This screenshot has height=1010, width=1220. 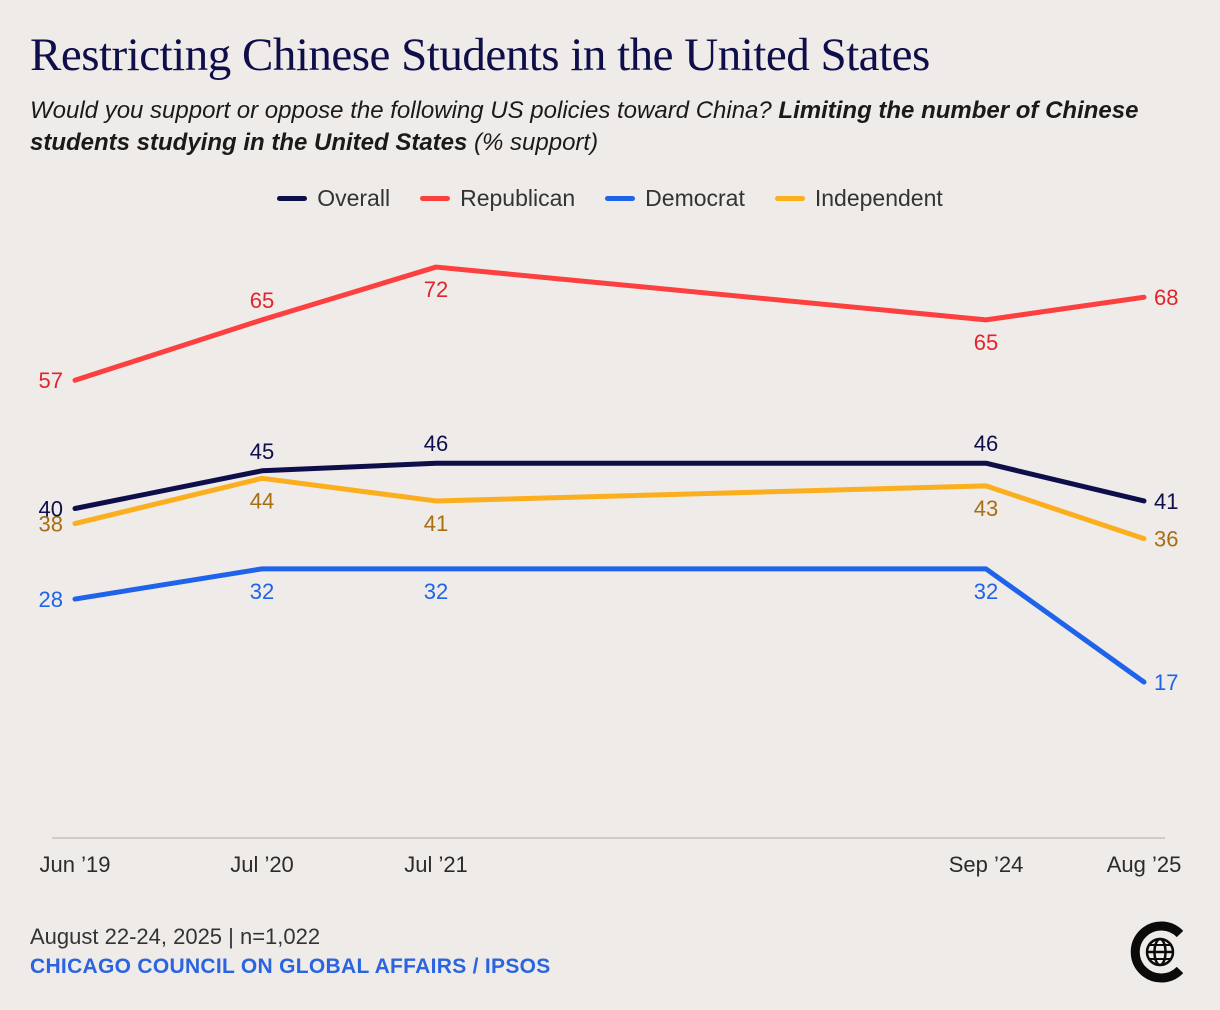 What do you see at coordinates (51, 599) in the screenshot?
I see `data-label-democrat: 28` at bounding box center [51, 599].